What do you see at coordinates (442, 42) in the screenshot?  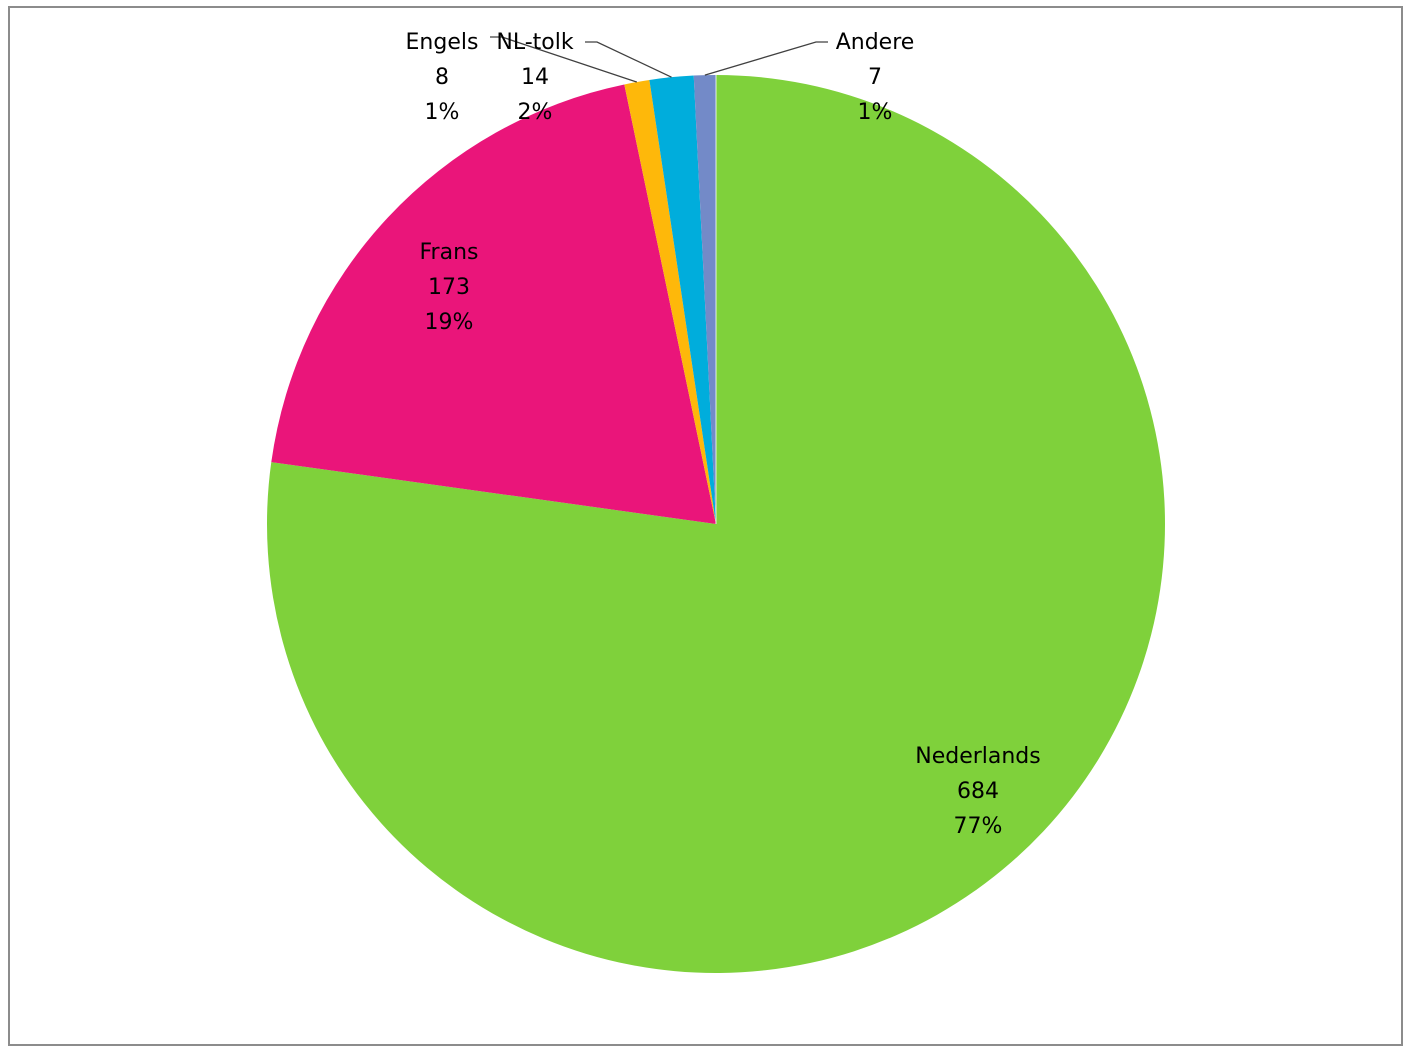 I see `category-label-engels: Engels` at bounding box center [442, 42].